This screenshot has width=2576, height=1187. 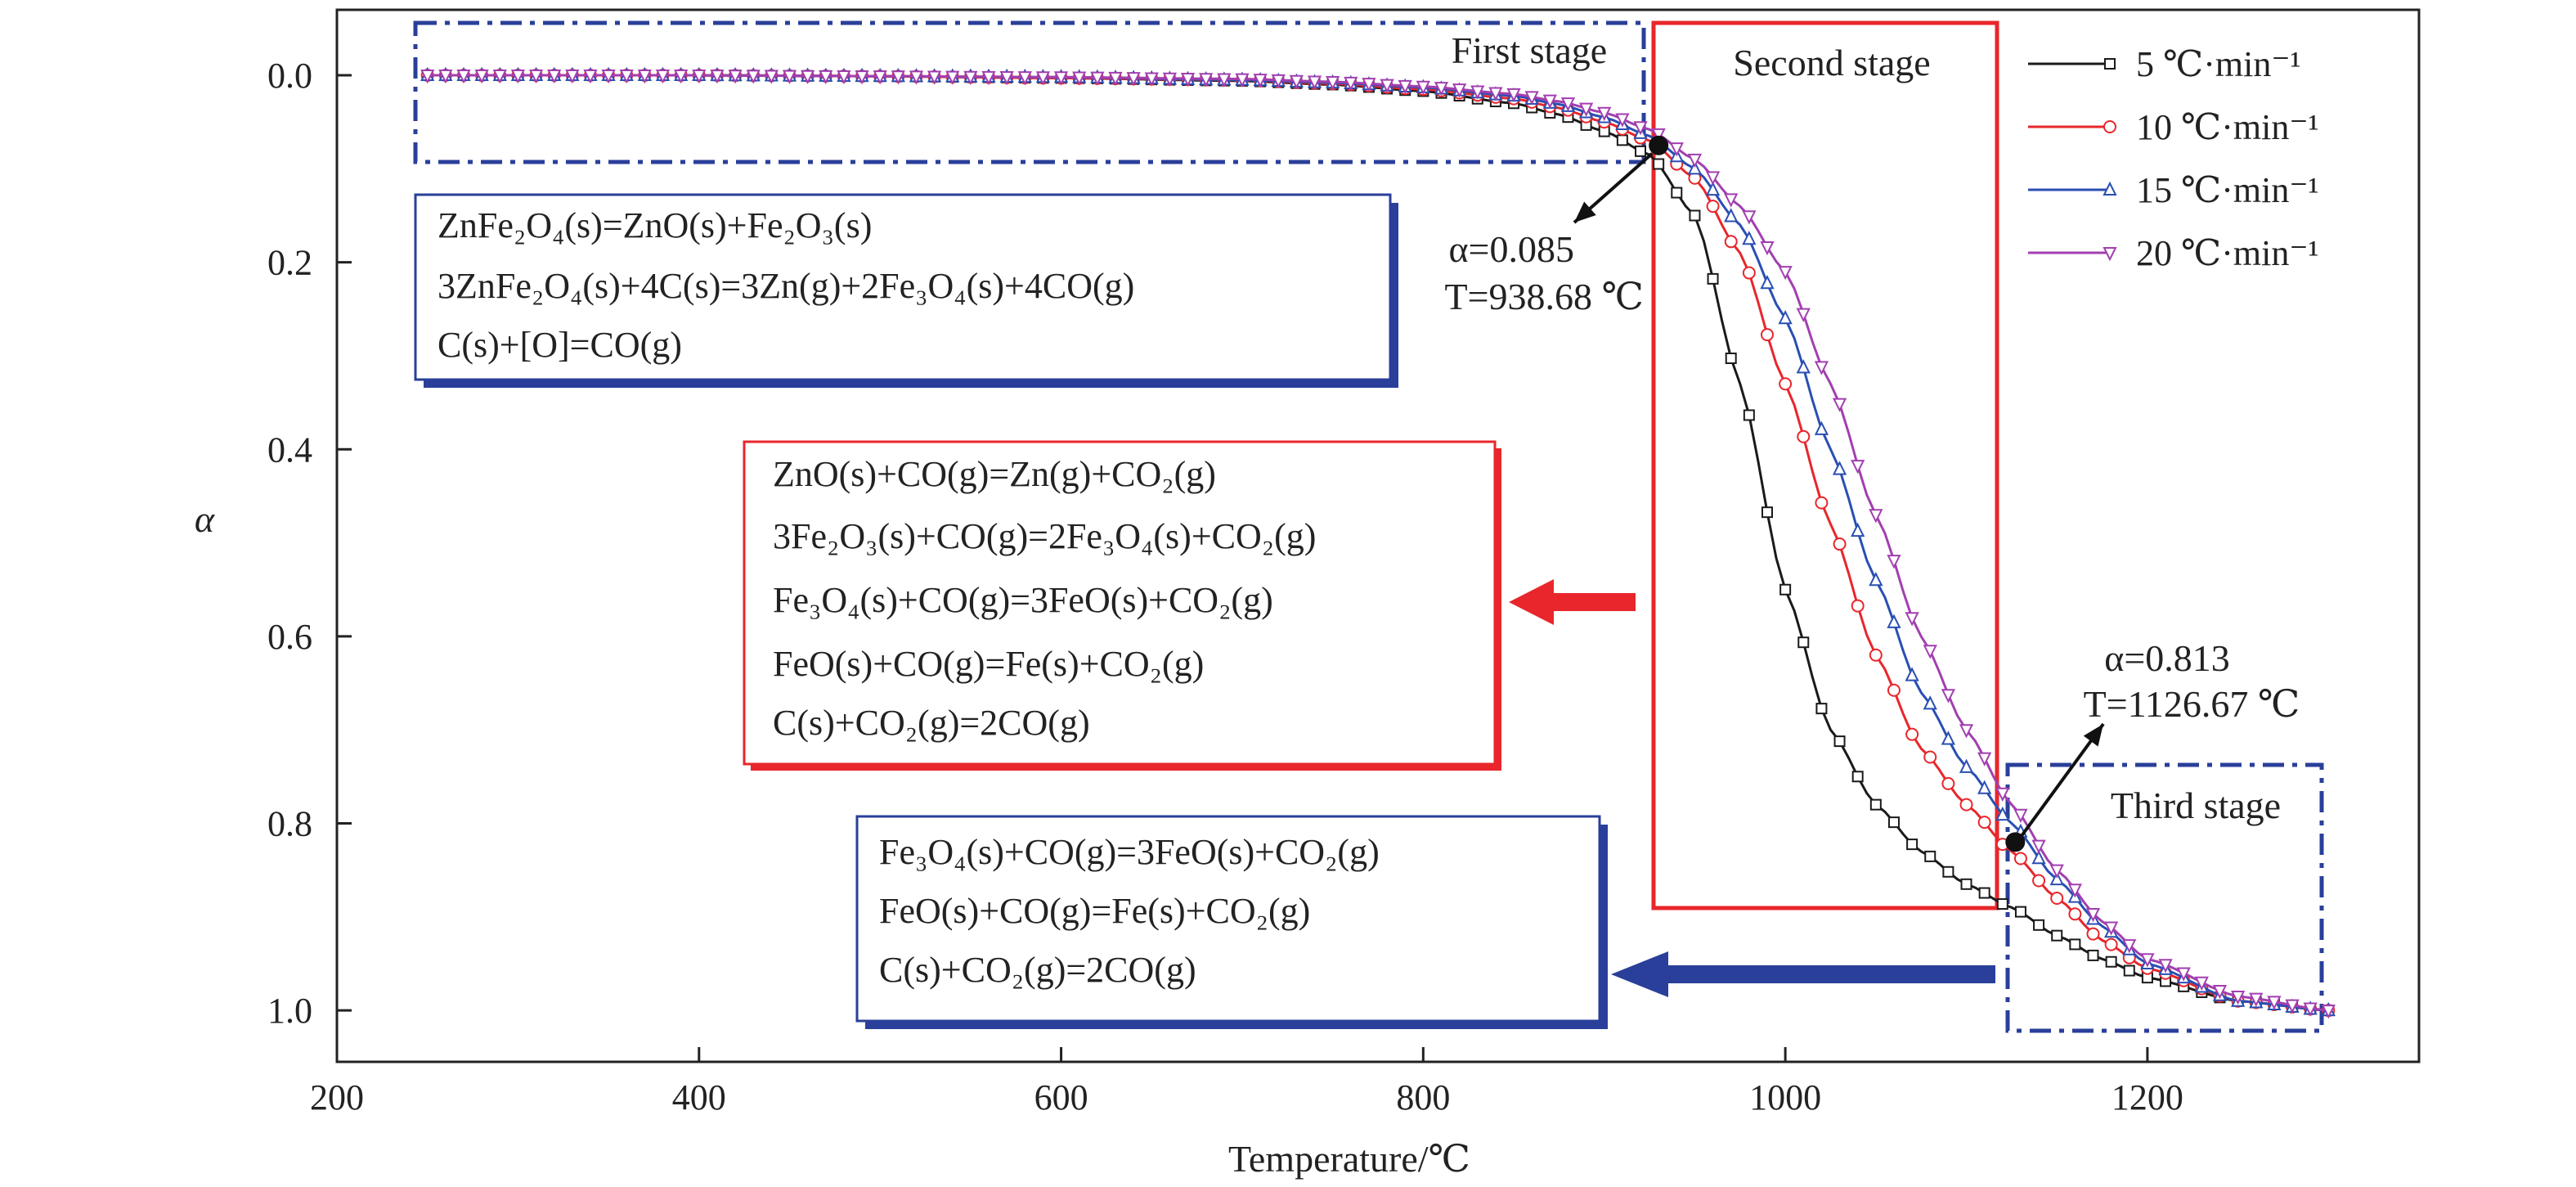 What do you see at coordinates (1545, 296) in the screenshot?
I see `annotation-1-temp: T=938.68 ℃` at bounding box center [1545, 296].